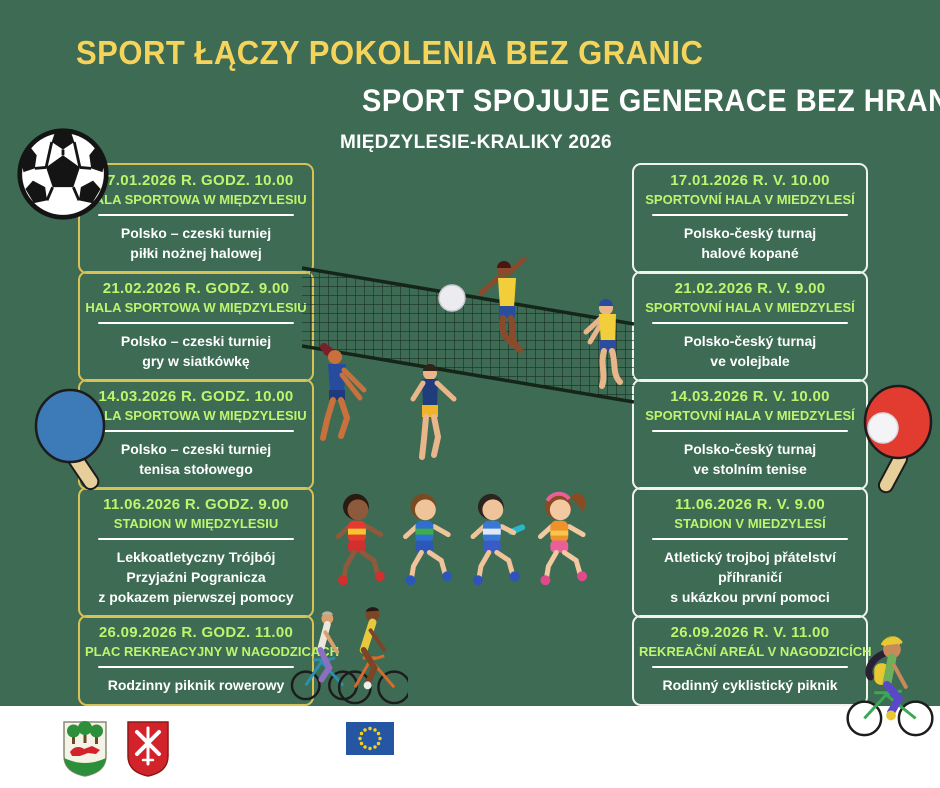 This screenshot has width=940, height=788. Describe the element at coordinates (750, 577) in the screenshot. I see `event-desc-line: příhraničí` at that location.